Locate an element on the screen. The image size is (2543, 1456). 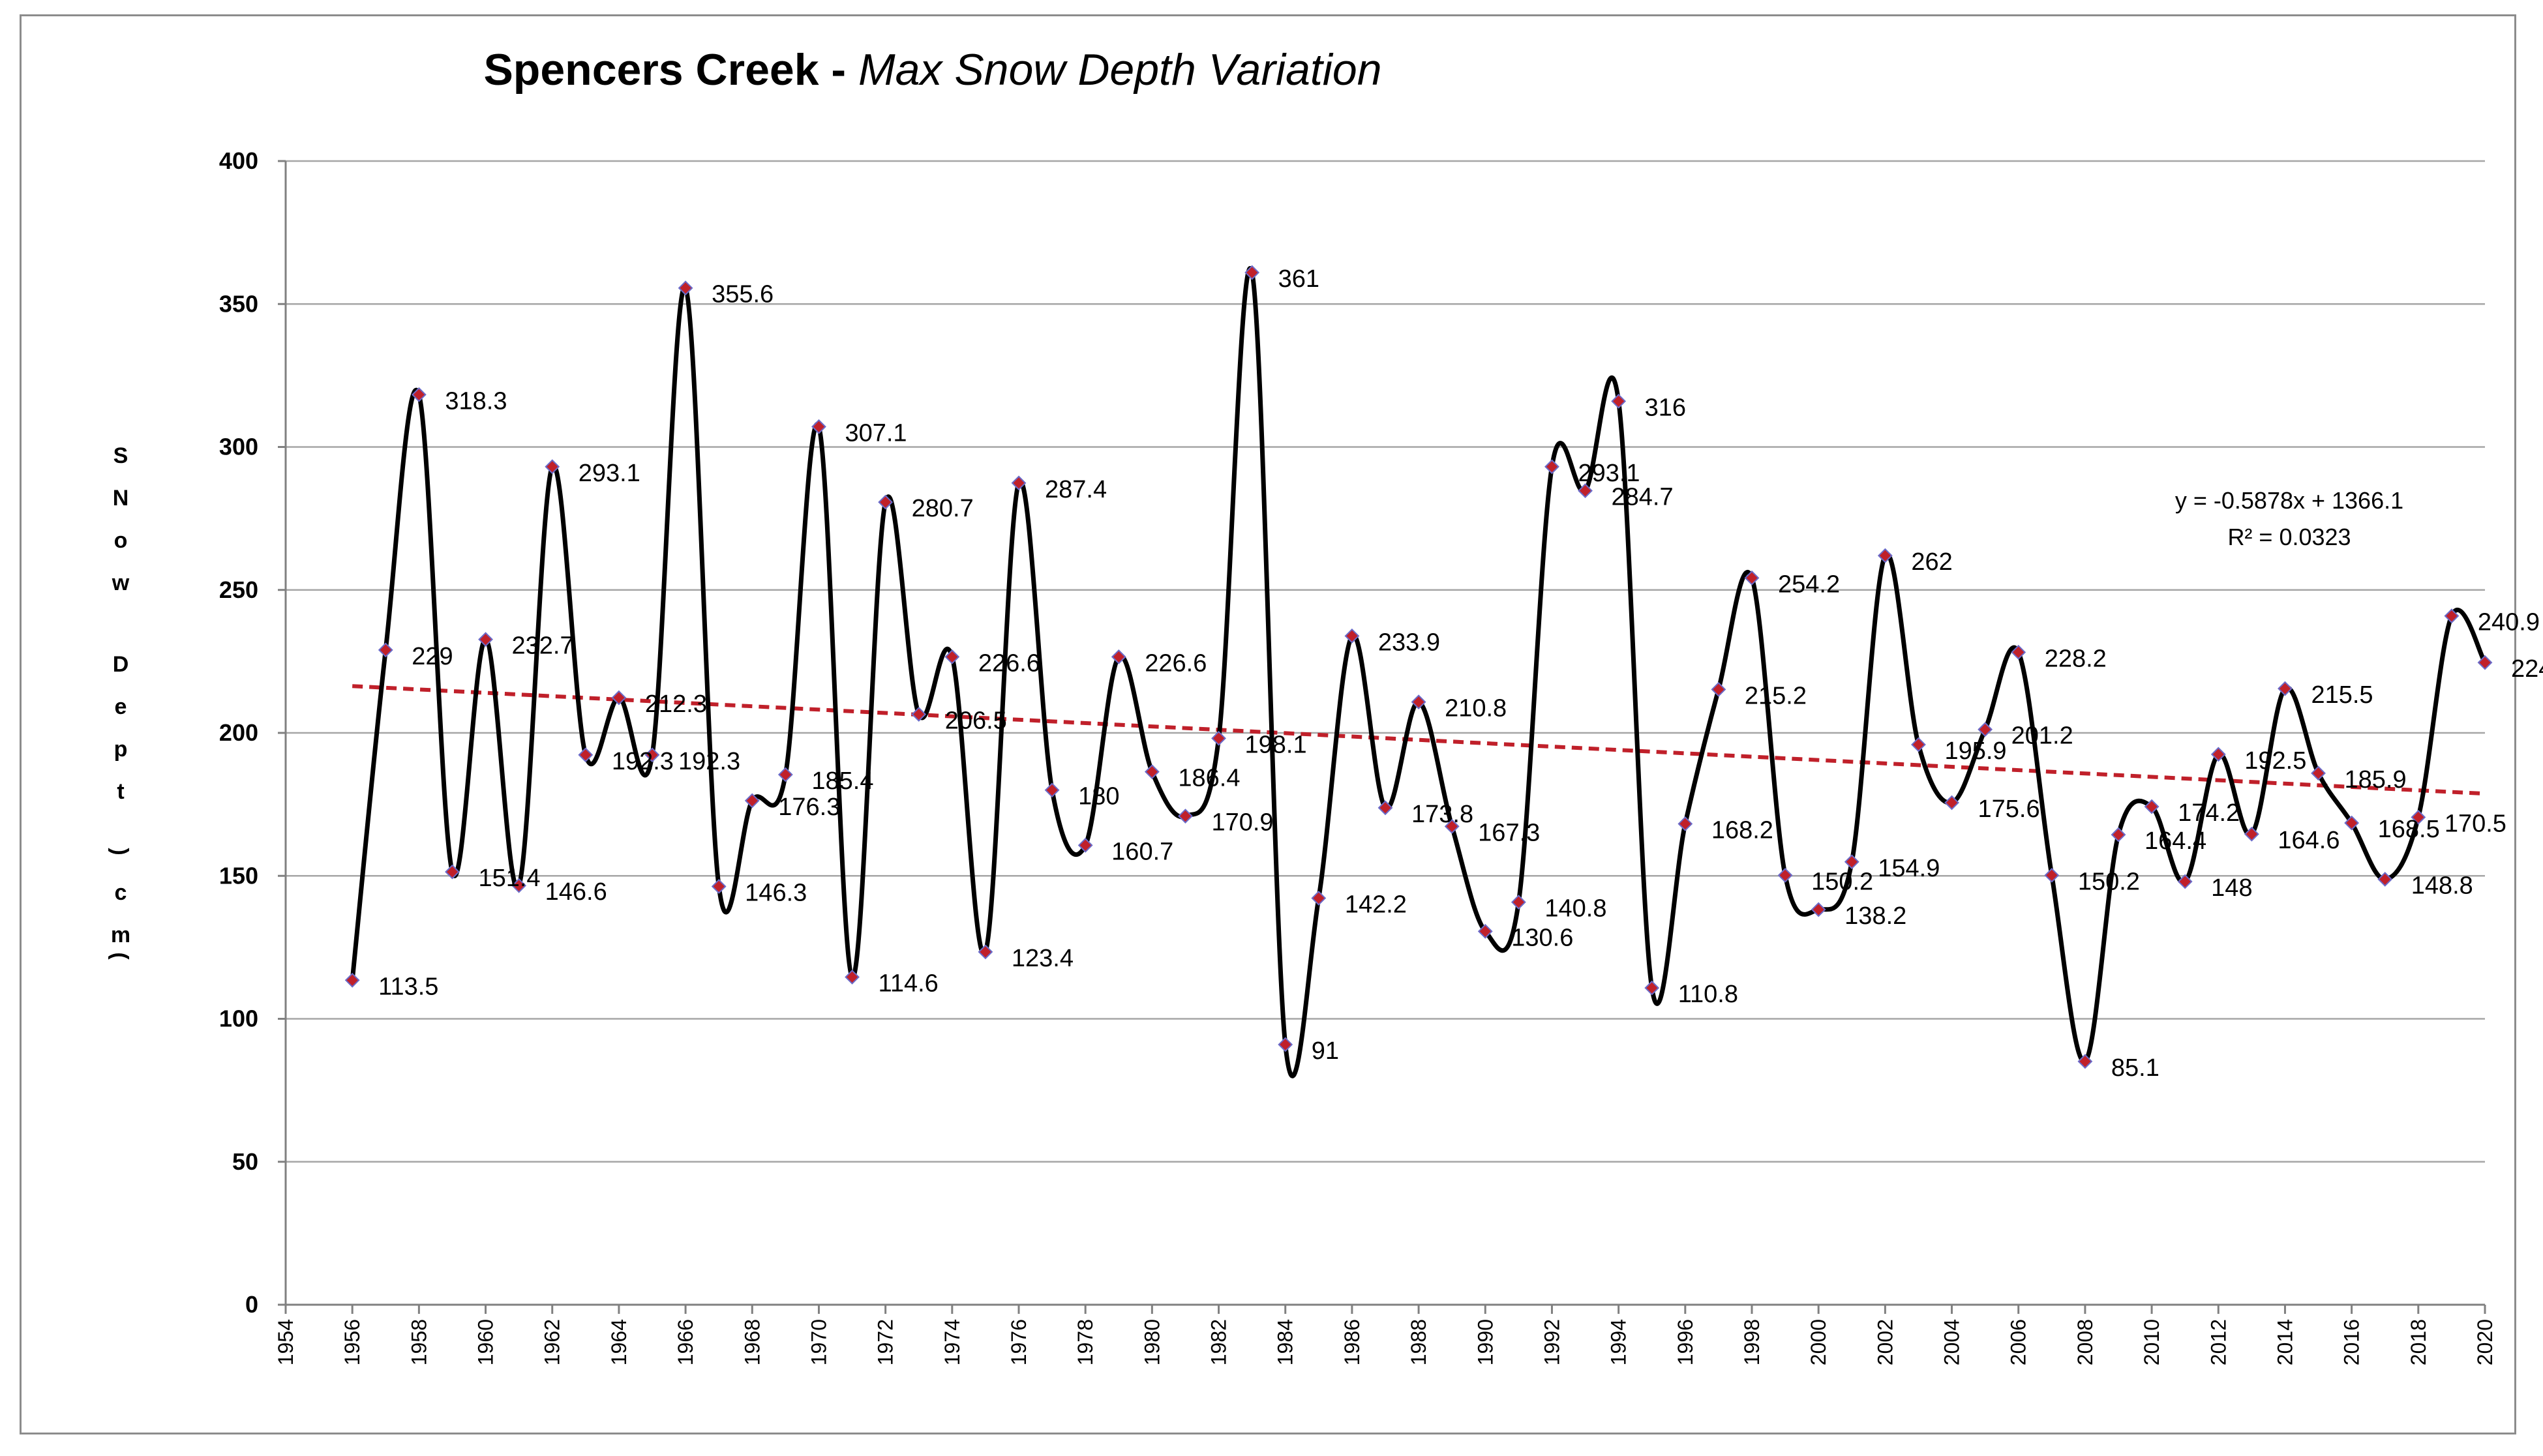
chart-title-italic: Max Snow Depth Variation is located at coordinates (1120, 70).